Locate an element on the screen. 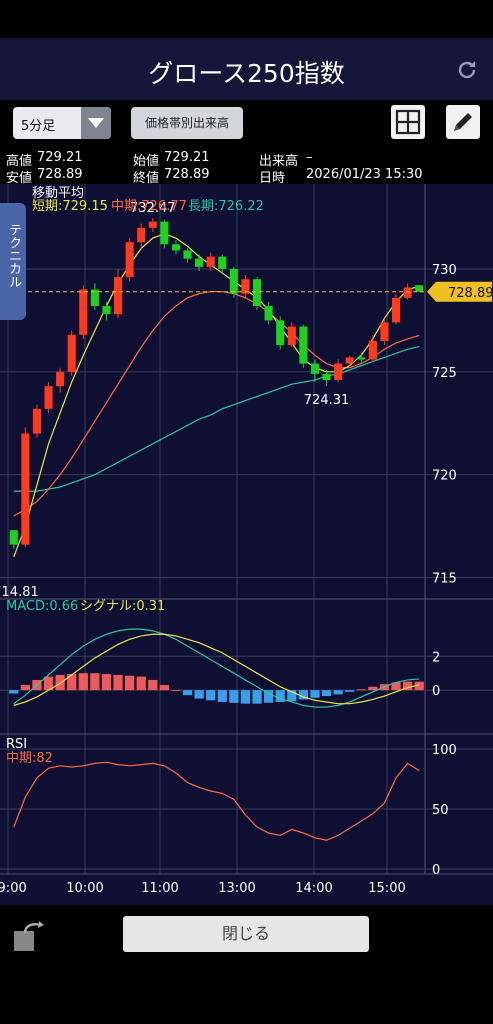  volume-value: – is located at coordinates (309, 157).